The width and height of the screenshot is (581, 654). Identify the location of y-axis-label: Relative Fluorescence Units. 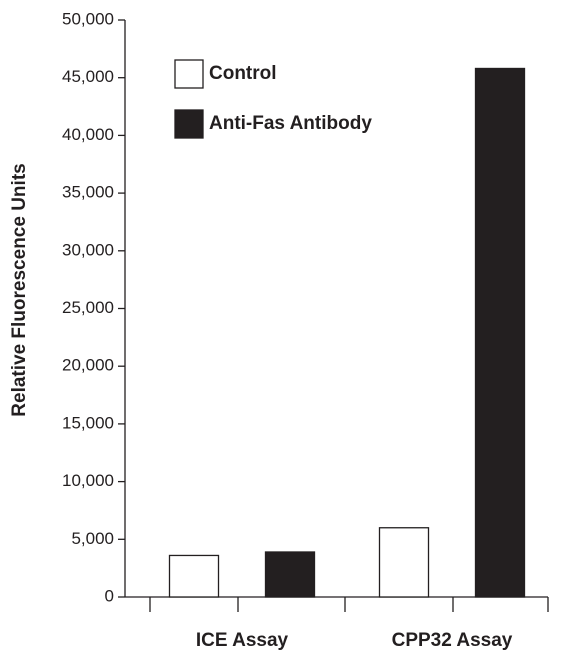
(19, 289).